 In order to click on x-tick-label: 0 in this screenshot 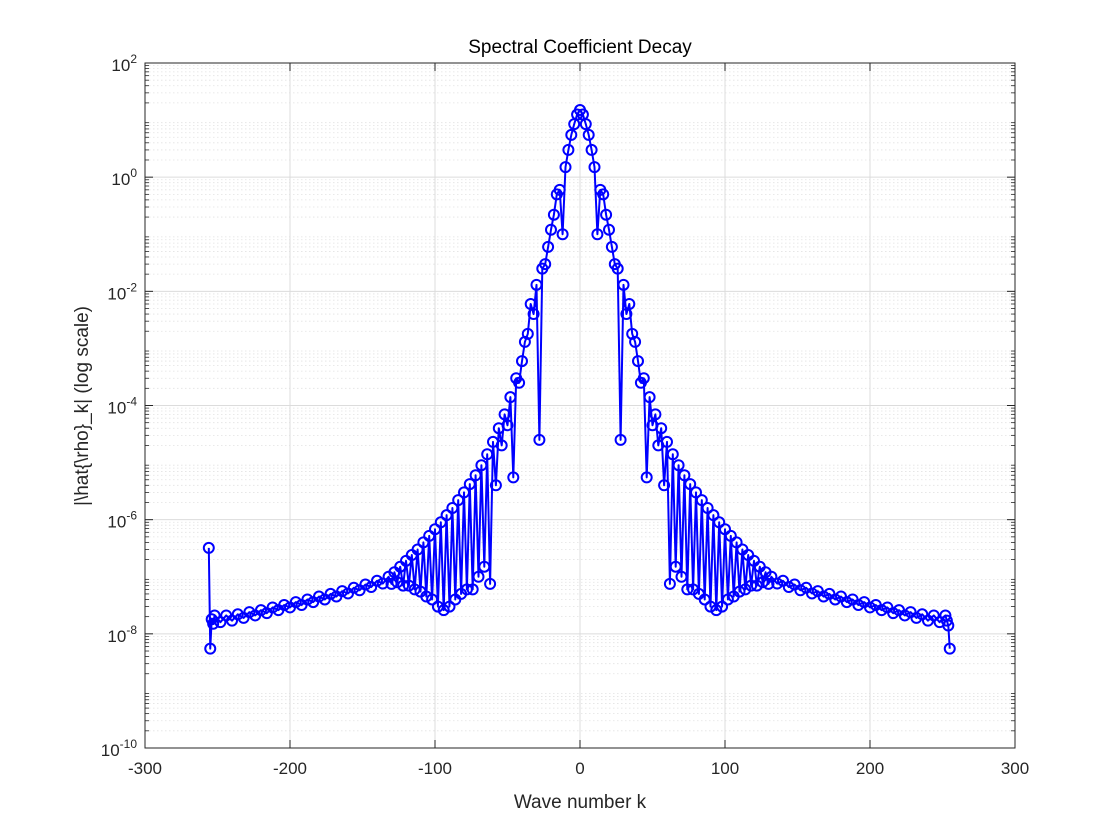, I will do `click(579, 768)`.